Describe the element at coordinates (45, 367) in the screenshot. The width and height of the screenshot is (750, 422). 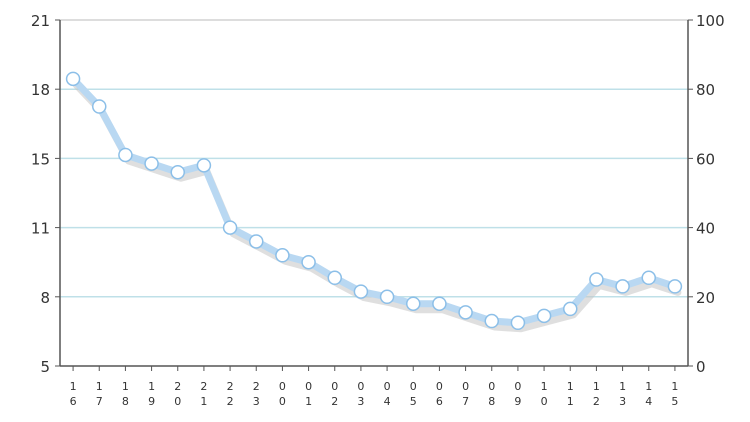
I see `y-left-tick-label: 5` at that location.